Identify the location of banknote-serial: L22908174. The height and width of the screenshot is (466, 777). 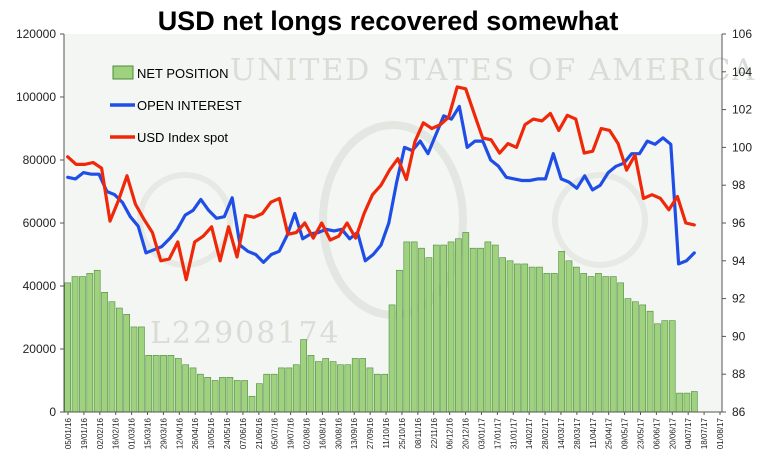
(245, 333).